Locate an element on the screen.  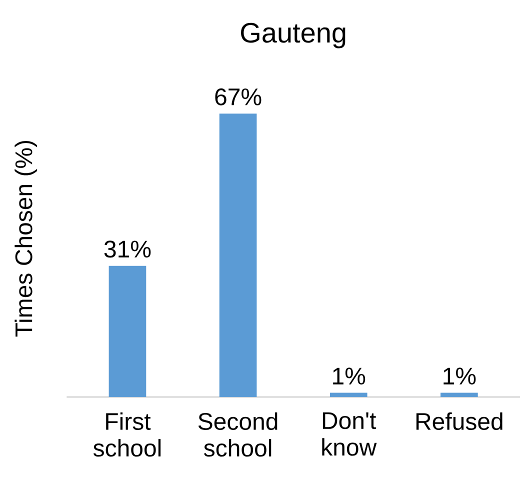
chart-title: Gauteng is located at coordinates (293, 35).